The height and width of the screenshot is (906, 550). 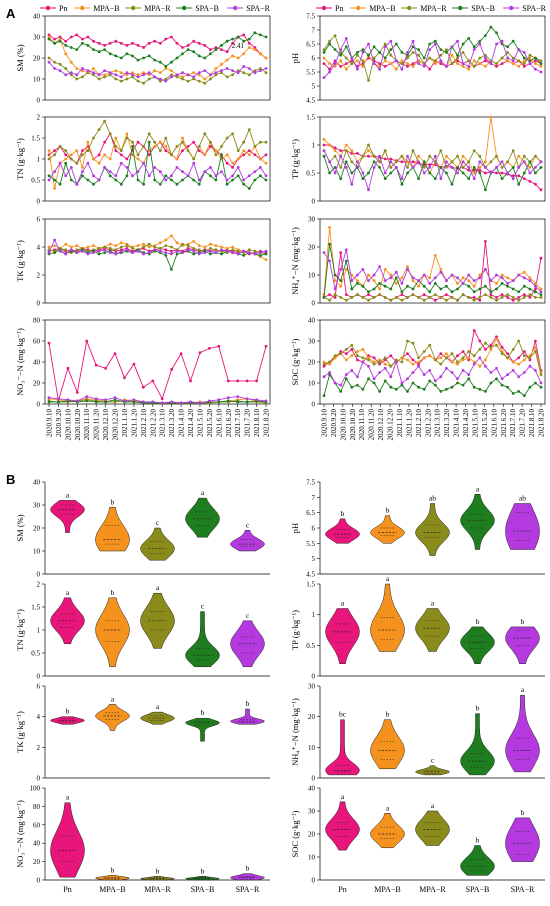 I want to click on y-tick-label-b-SOC-0: 0, so click(x=314, y=881).